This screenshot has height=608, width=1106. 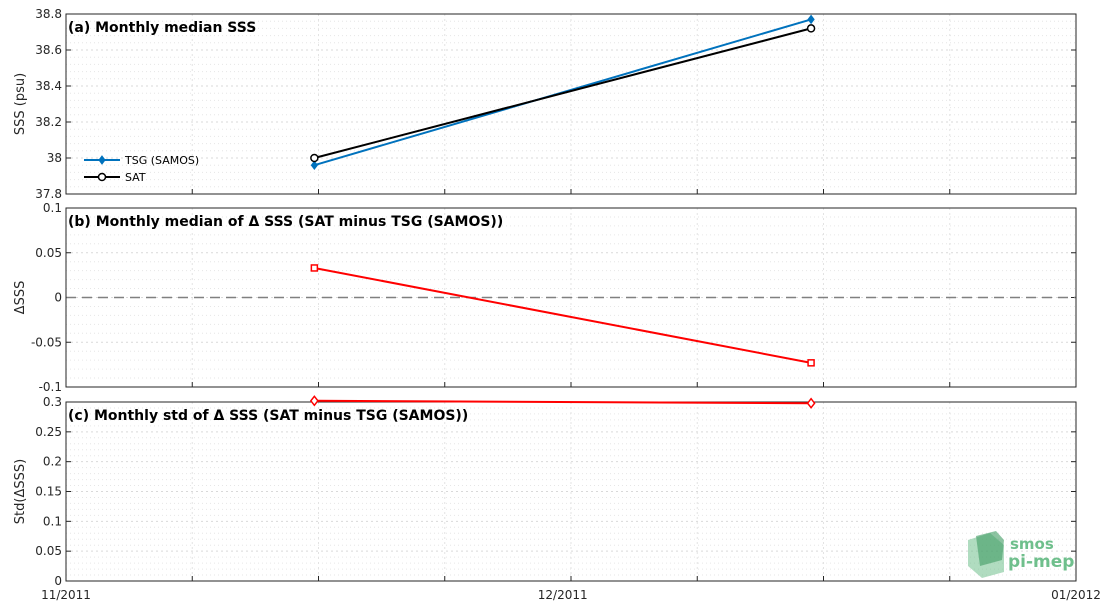 I want to click on xtick-label: 11/2011, so click(x=66, y=595).